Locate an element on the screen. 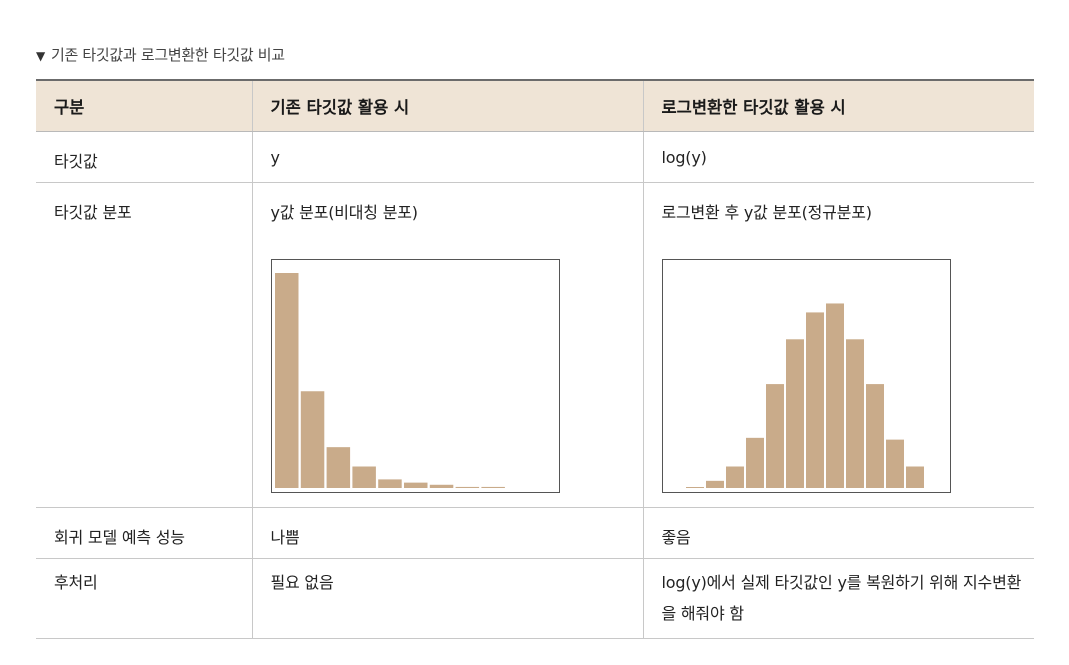 The height and width of the screenshot is (665, 1069). cell-performance-original: 나쁨 is located at coordinates (447, 533).